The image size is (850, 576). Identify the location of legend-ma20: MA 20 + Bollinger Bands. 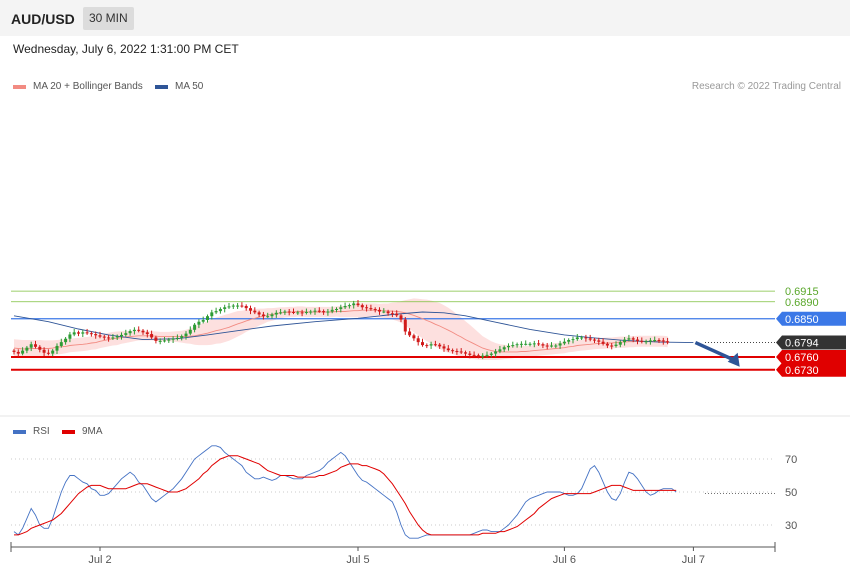
(78, 86).